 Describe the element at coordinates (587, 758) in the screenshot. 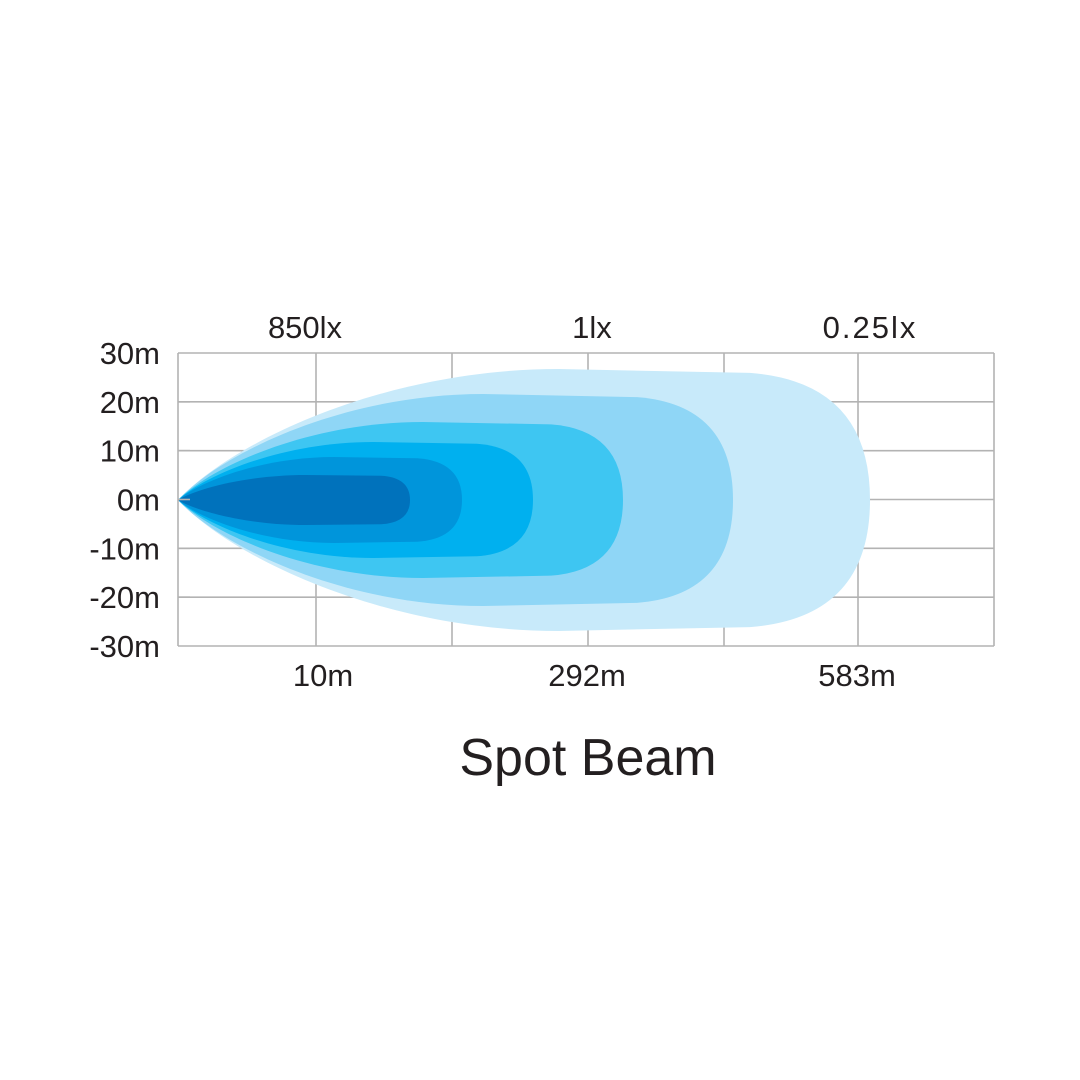

I see `chart-title: Spot Beam` at that location.